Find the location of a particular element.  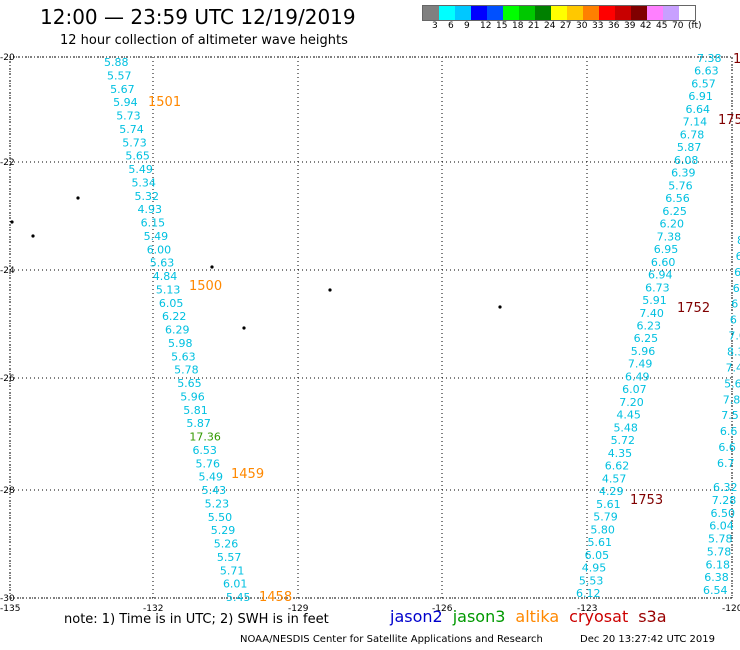

wave-height-label: 6.07 is located at coordinates (634, 389).